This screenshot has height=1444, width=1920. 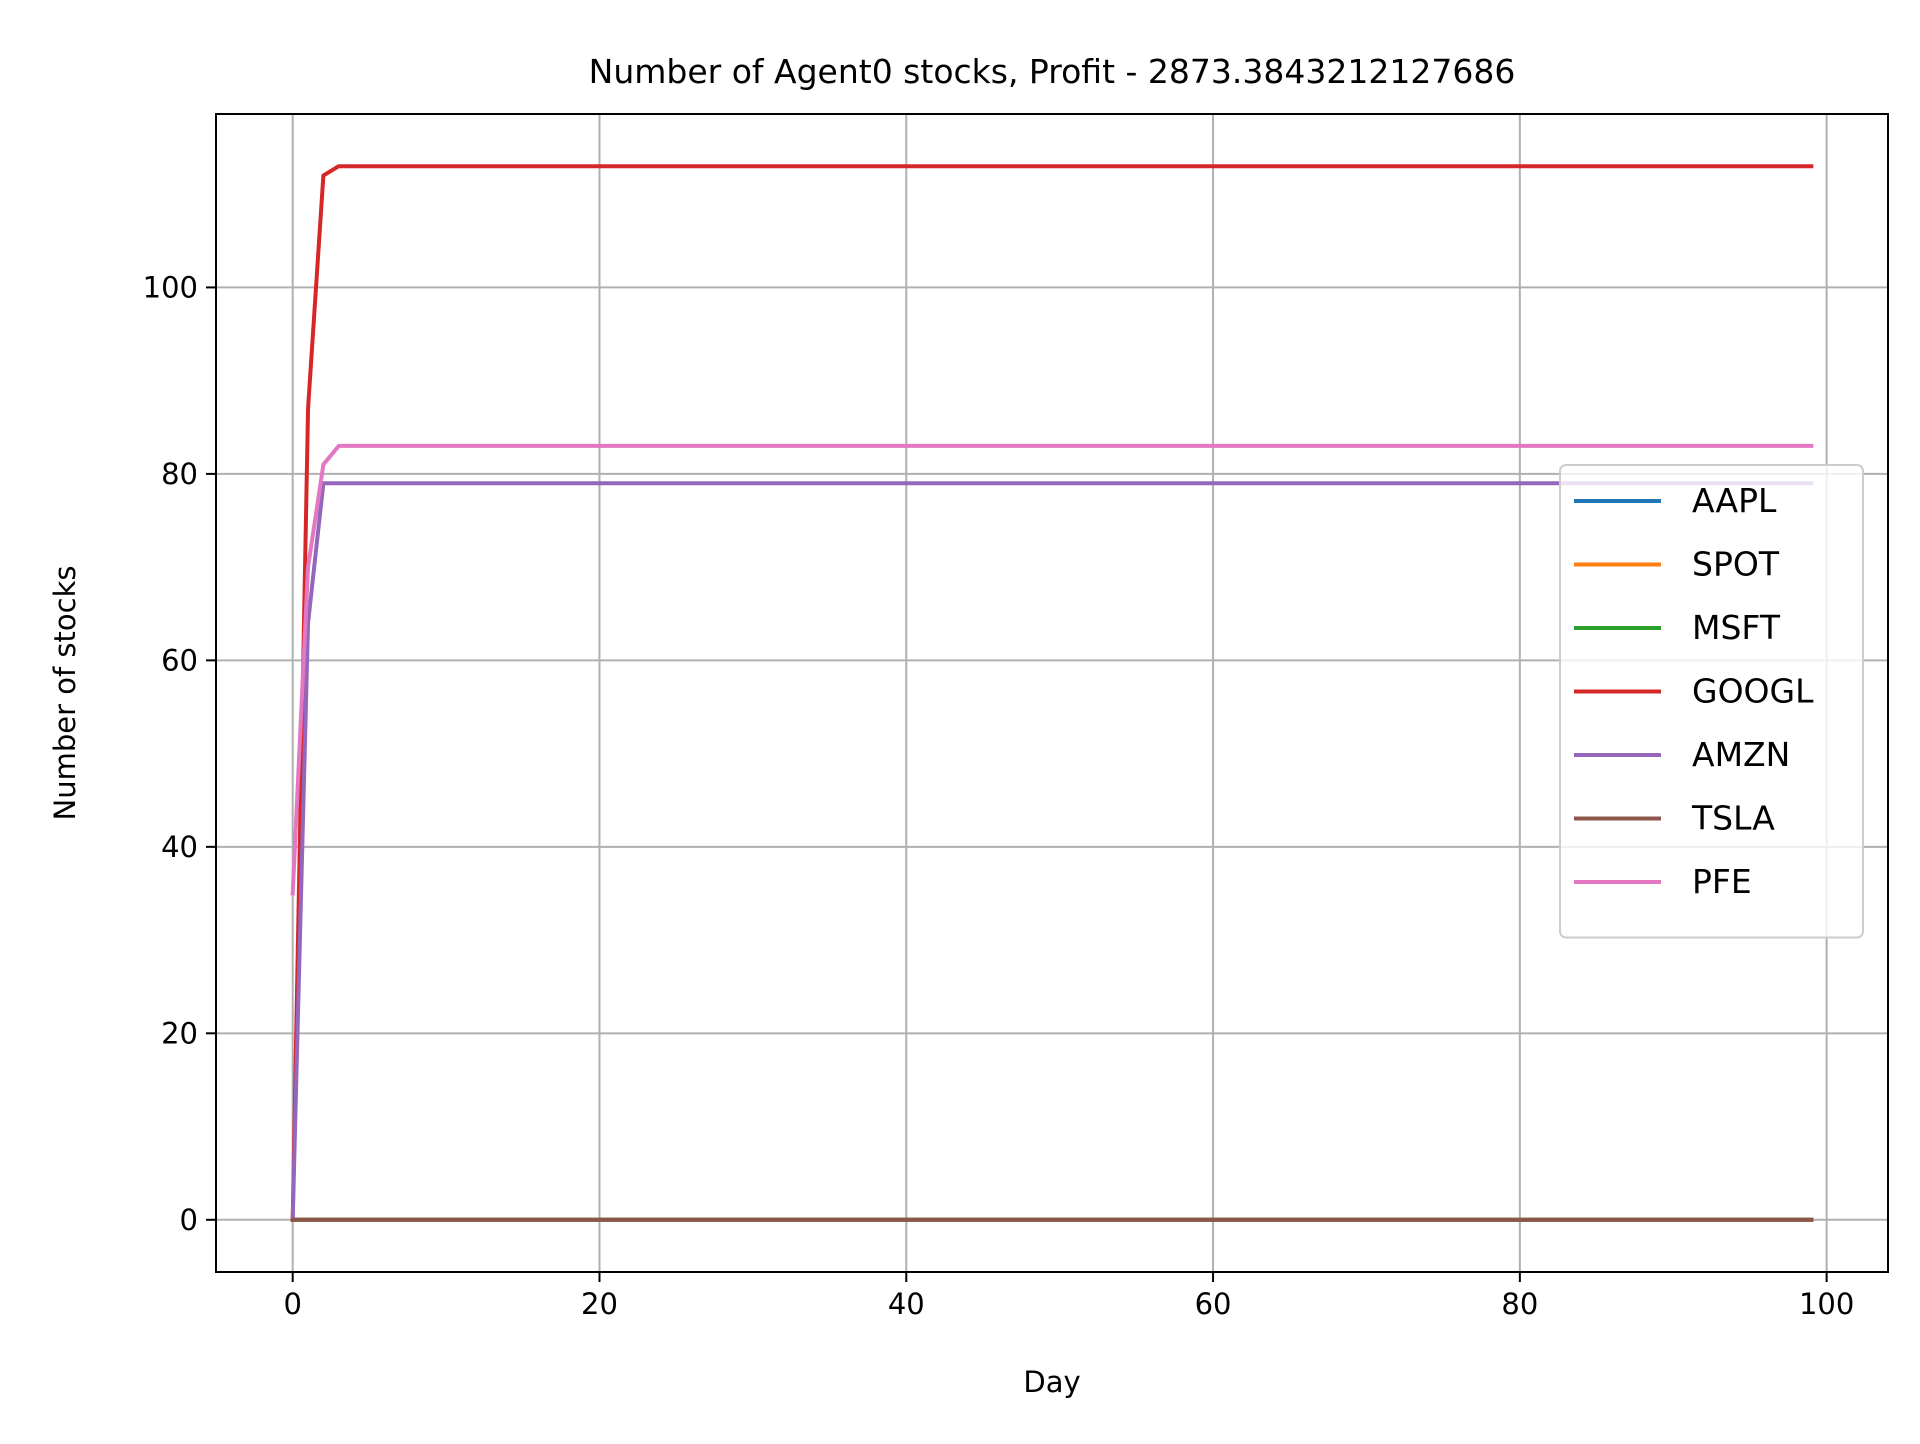 What do you see at coordinates (189, 1220) in the screenshot?
I see `y-tick-label: 0` at bounding box center [189, 1220].